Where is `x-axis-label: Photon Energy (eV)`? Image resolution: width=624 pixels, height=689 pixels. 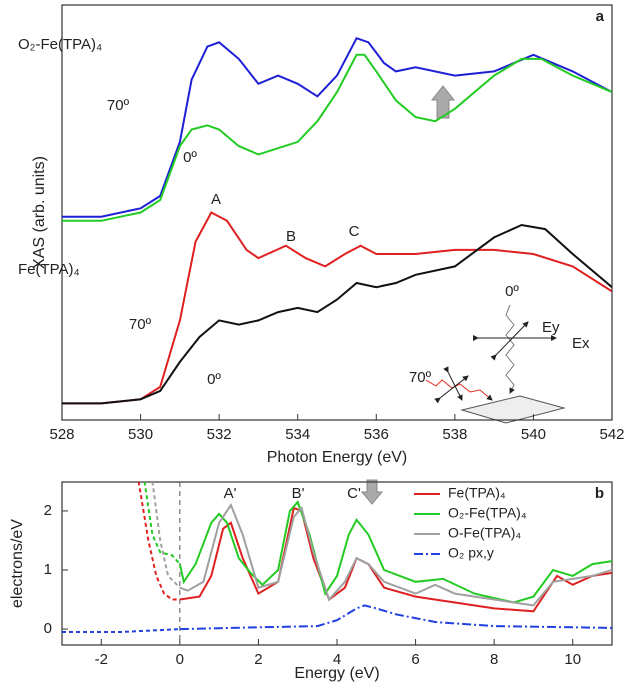
x-axis-label: Photon Energy (eV) is located at coordinates (337, 457).